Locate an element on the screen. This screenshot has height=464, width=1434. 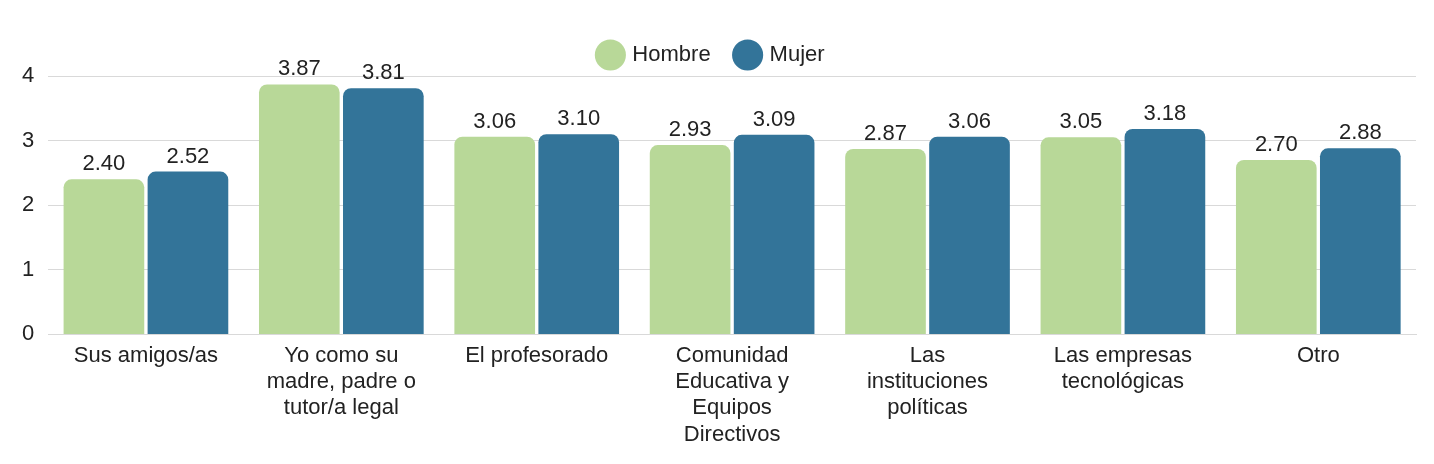
y-tick-label: 1 is located at coordinates (28, 268).